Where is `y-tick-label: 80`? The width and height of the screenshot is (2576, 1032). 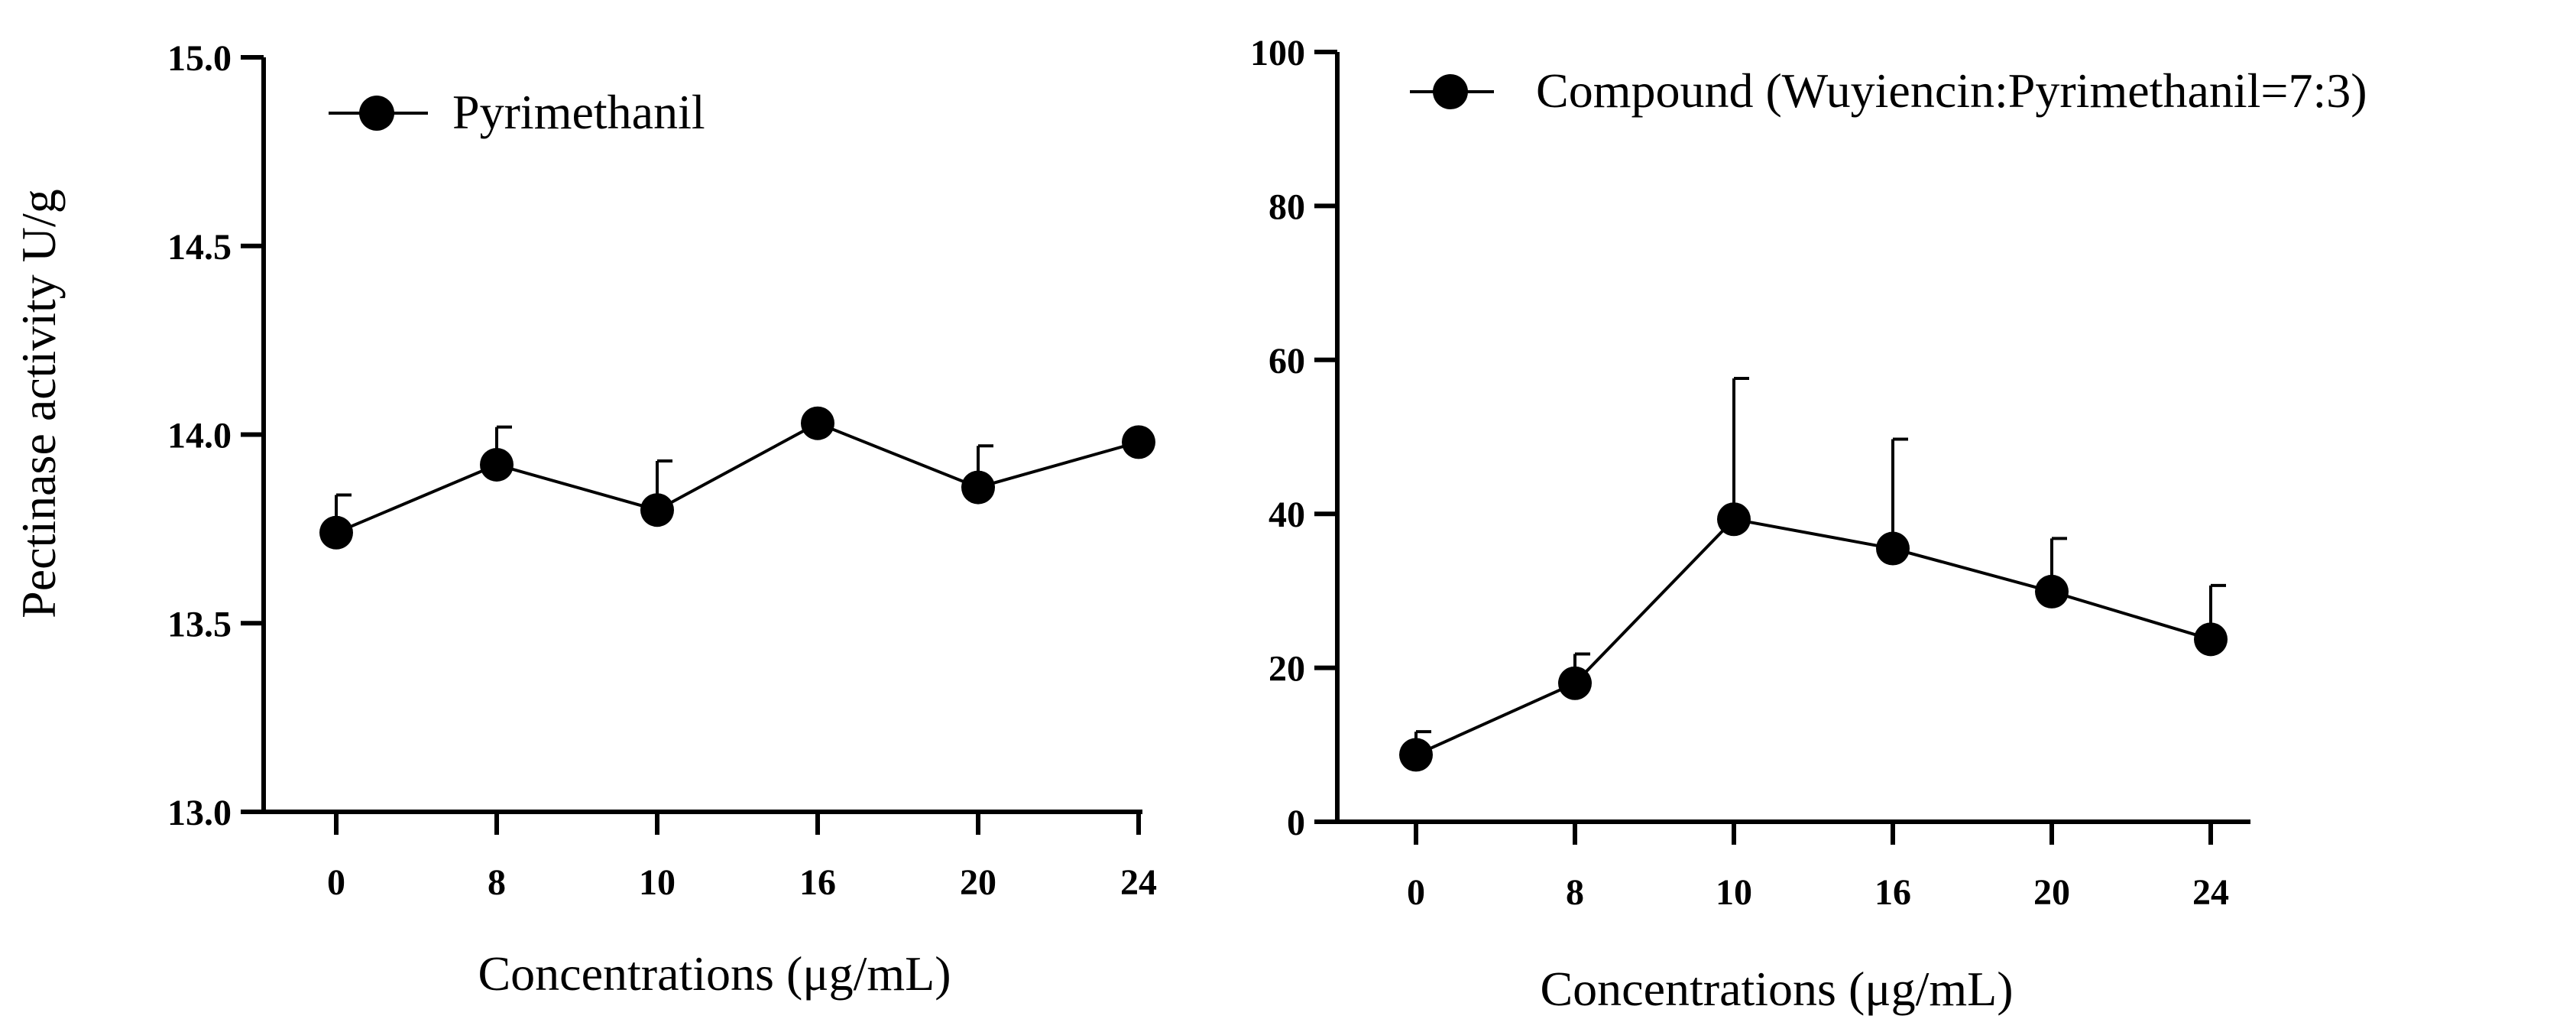
y-tick-label: 80 is located at coordinates (1287, 207).